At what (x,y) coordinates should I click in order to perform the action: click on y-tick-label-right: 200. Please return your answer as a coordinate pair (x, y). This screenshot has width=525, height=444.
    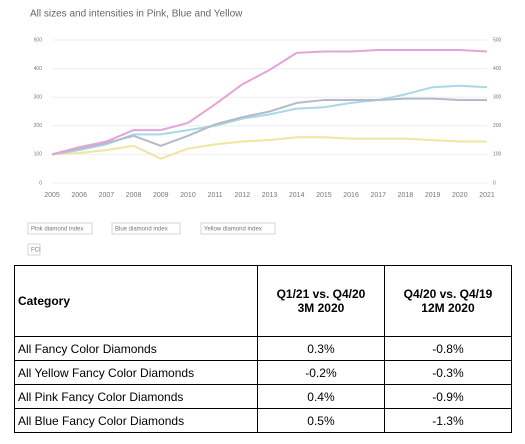
    Looking at the image, I should click on (497, 126).